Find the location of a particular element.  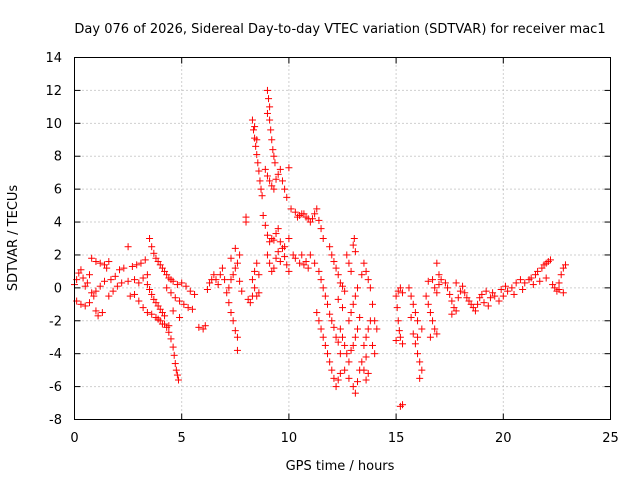

y-tick-label: 10 is located at coordinates (53, 124).